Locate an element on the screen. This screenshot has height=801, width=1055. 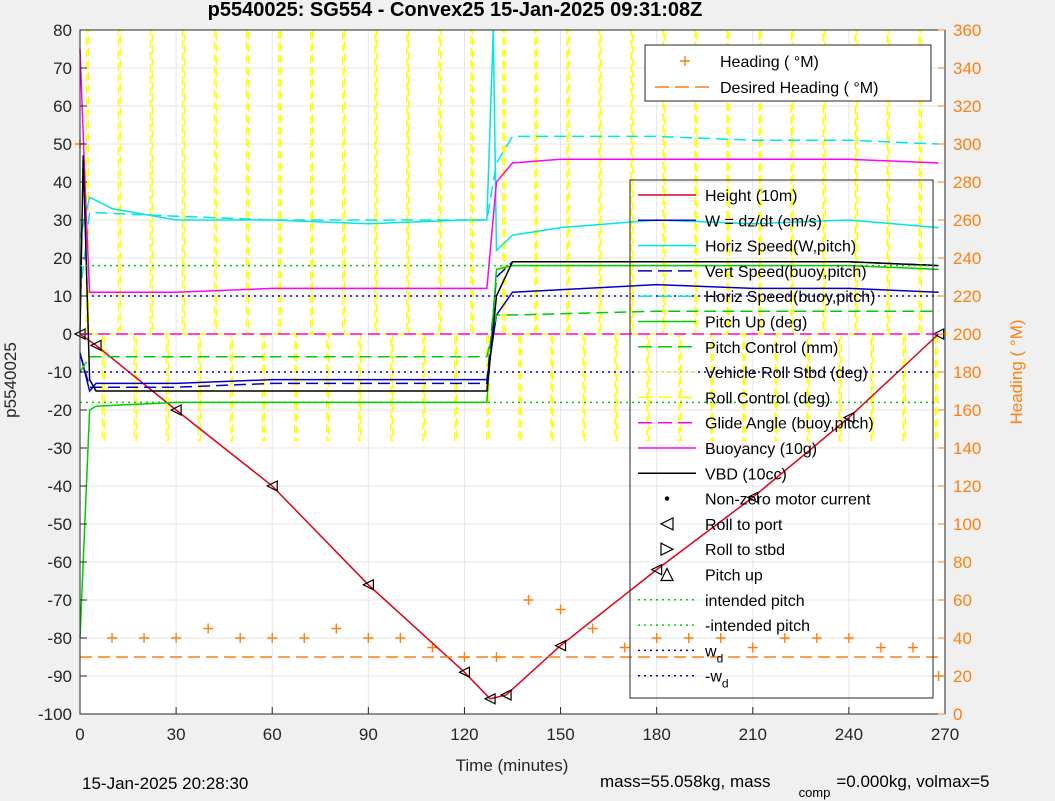
legend-main-label-text: Height (10m) is located at coordinates (751, 196).